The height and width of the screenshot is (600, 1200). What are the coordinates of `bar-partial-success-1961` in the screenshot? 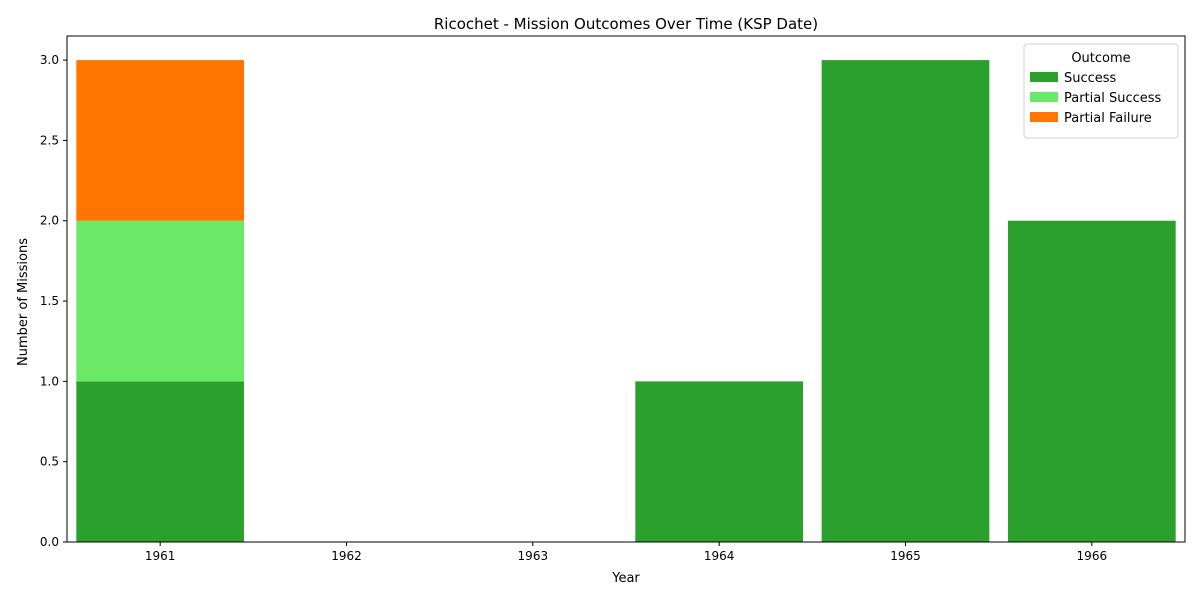 It's located at (160, 301).